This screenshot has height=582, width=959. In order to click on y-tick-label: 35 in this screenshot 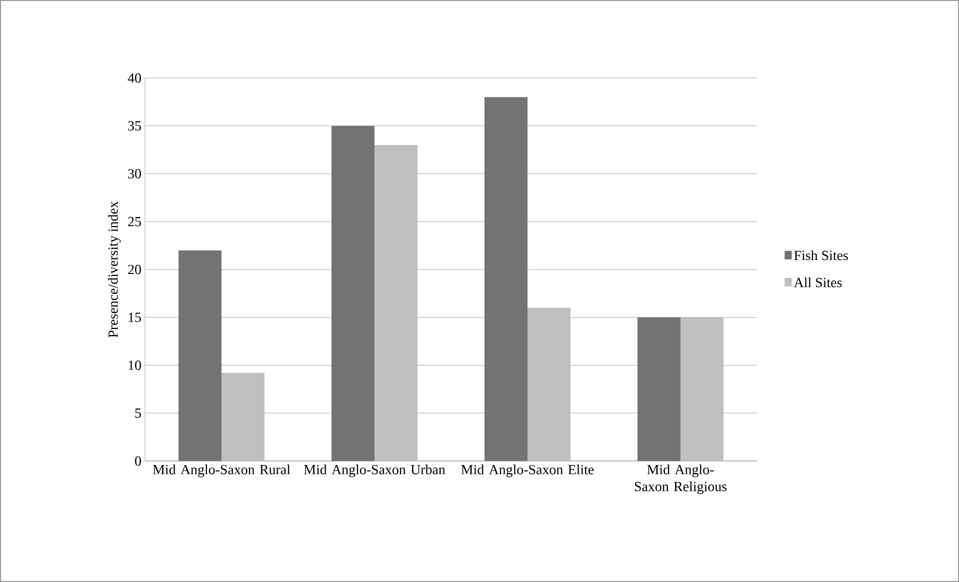, I will do `click(134, 126)`.